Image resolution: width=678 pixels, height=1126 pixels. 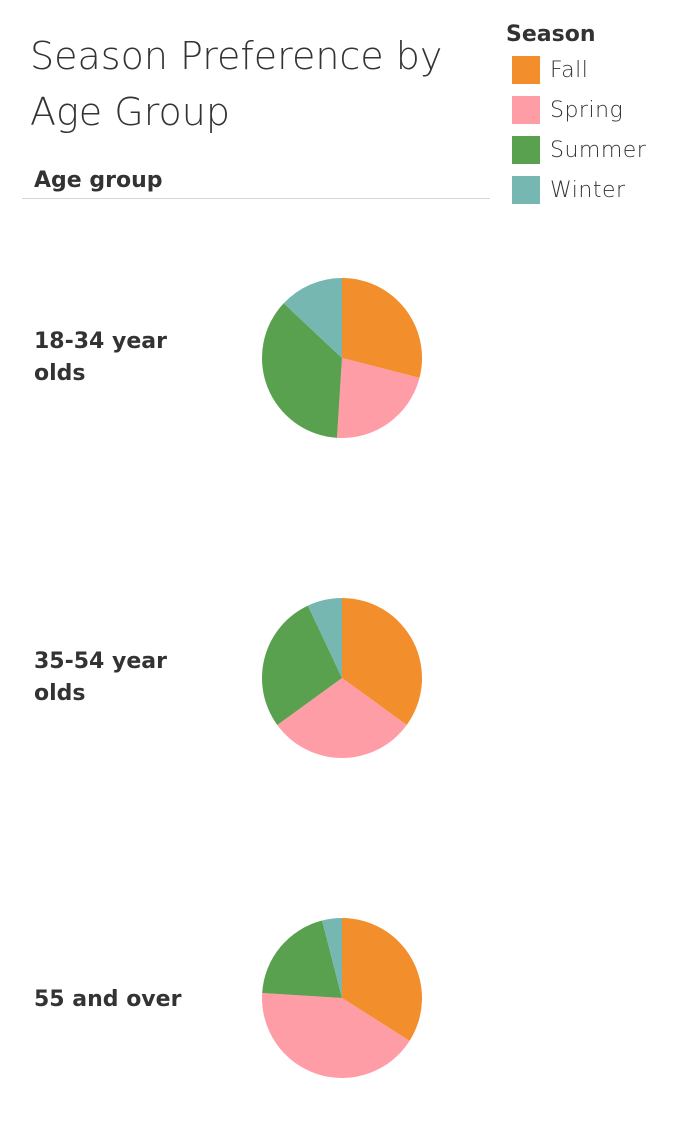 I want to click on legend-item-summer: Summer, so click(x=593, y=150).